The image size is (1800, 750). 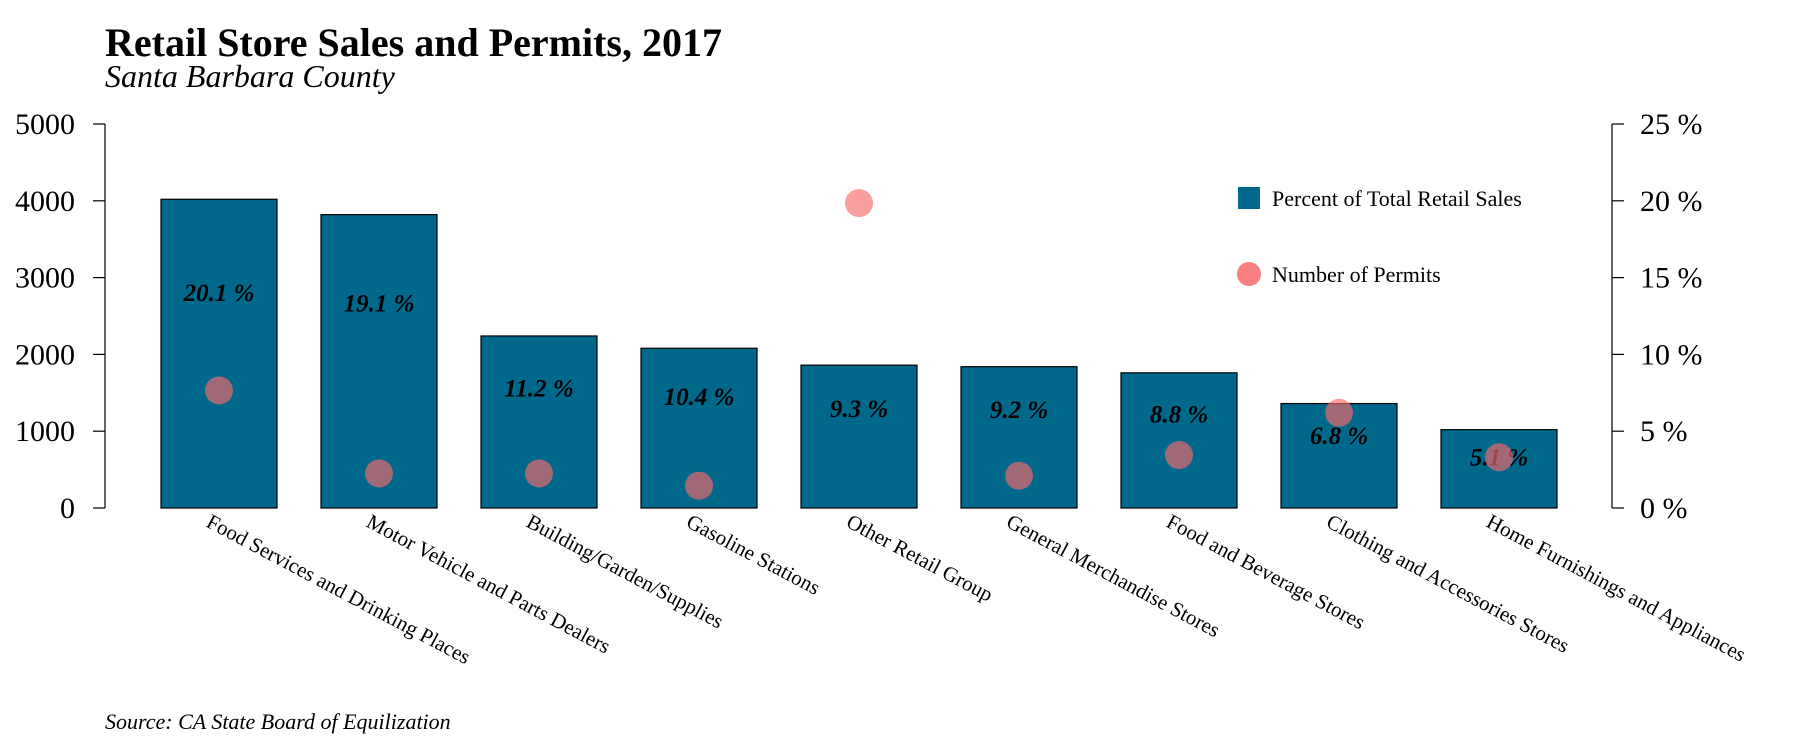 I want to click on right-axis-tick-label: 10 %, so click(x=1671, y=354).